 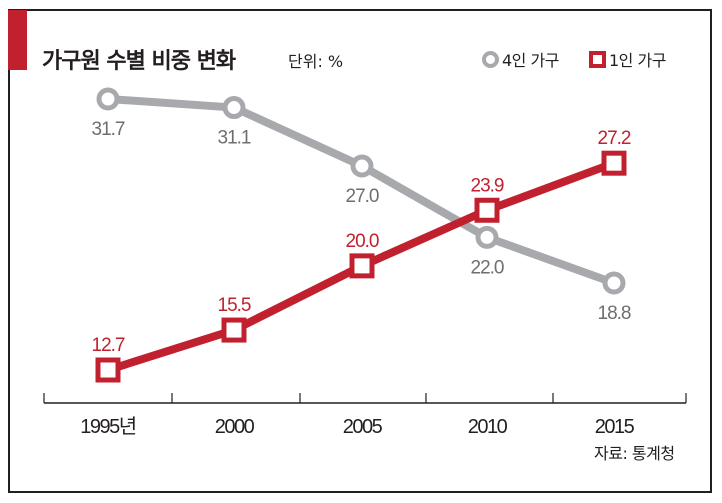 I want to click on x-axis: 1995년 2000 2005 2010 2015, so click(x=365, y=415).